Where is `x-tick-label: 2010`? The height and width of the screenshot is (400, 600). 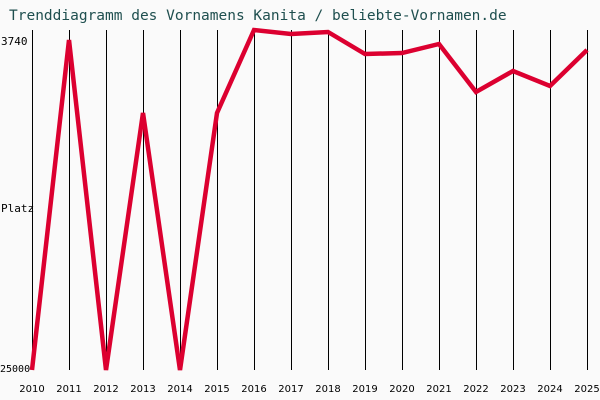
x-tick-label: 2010 is located at coordinates (31, 389).